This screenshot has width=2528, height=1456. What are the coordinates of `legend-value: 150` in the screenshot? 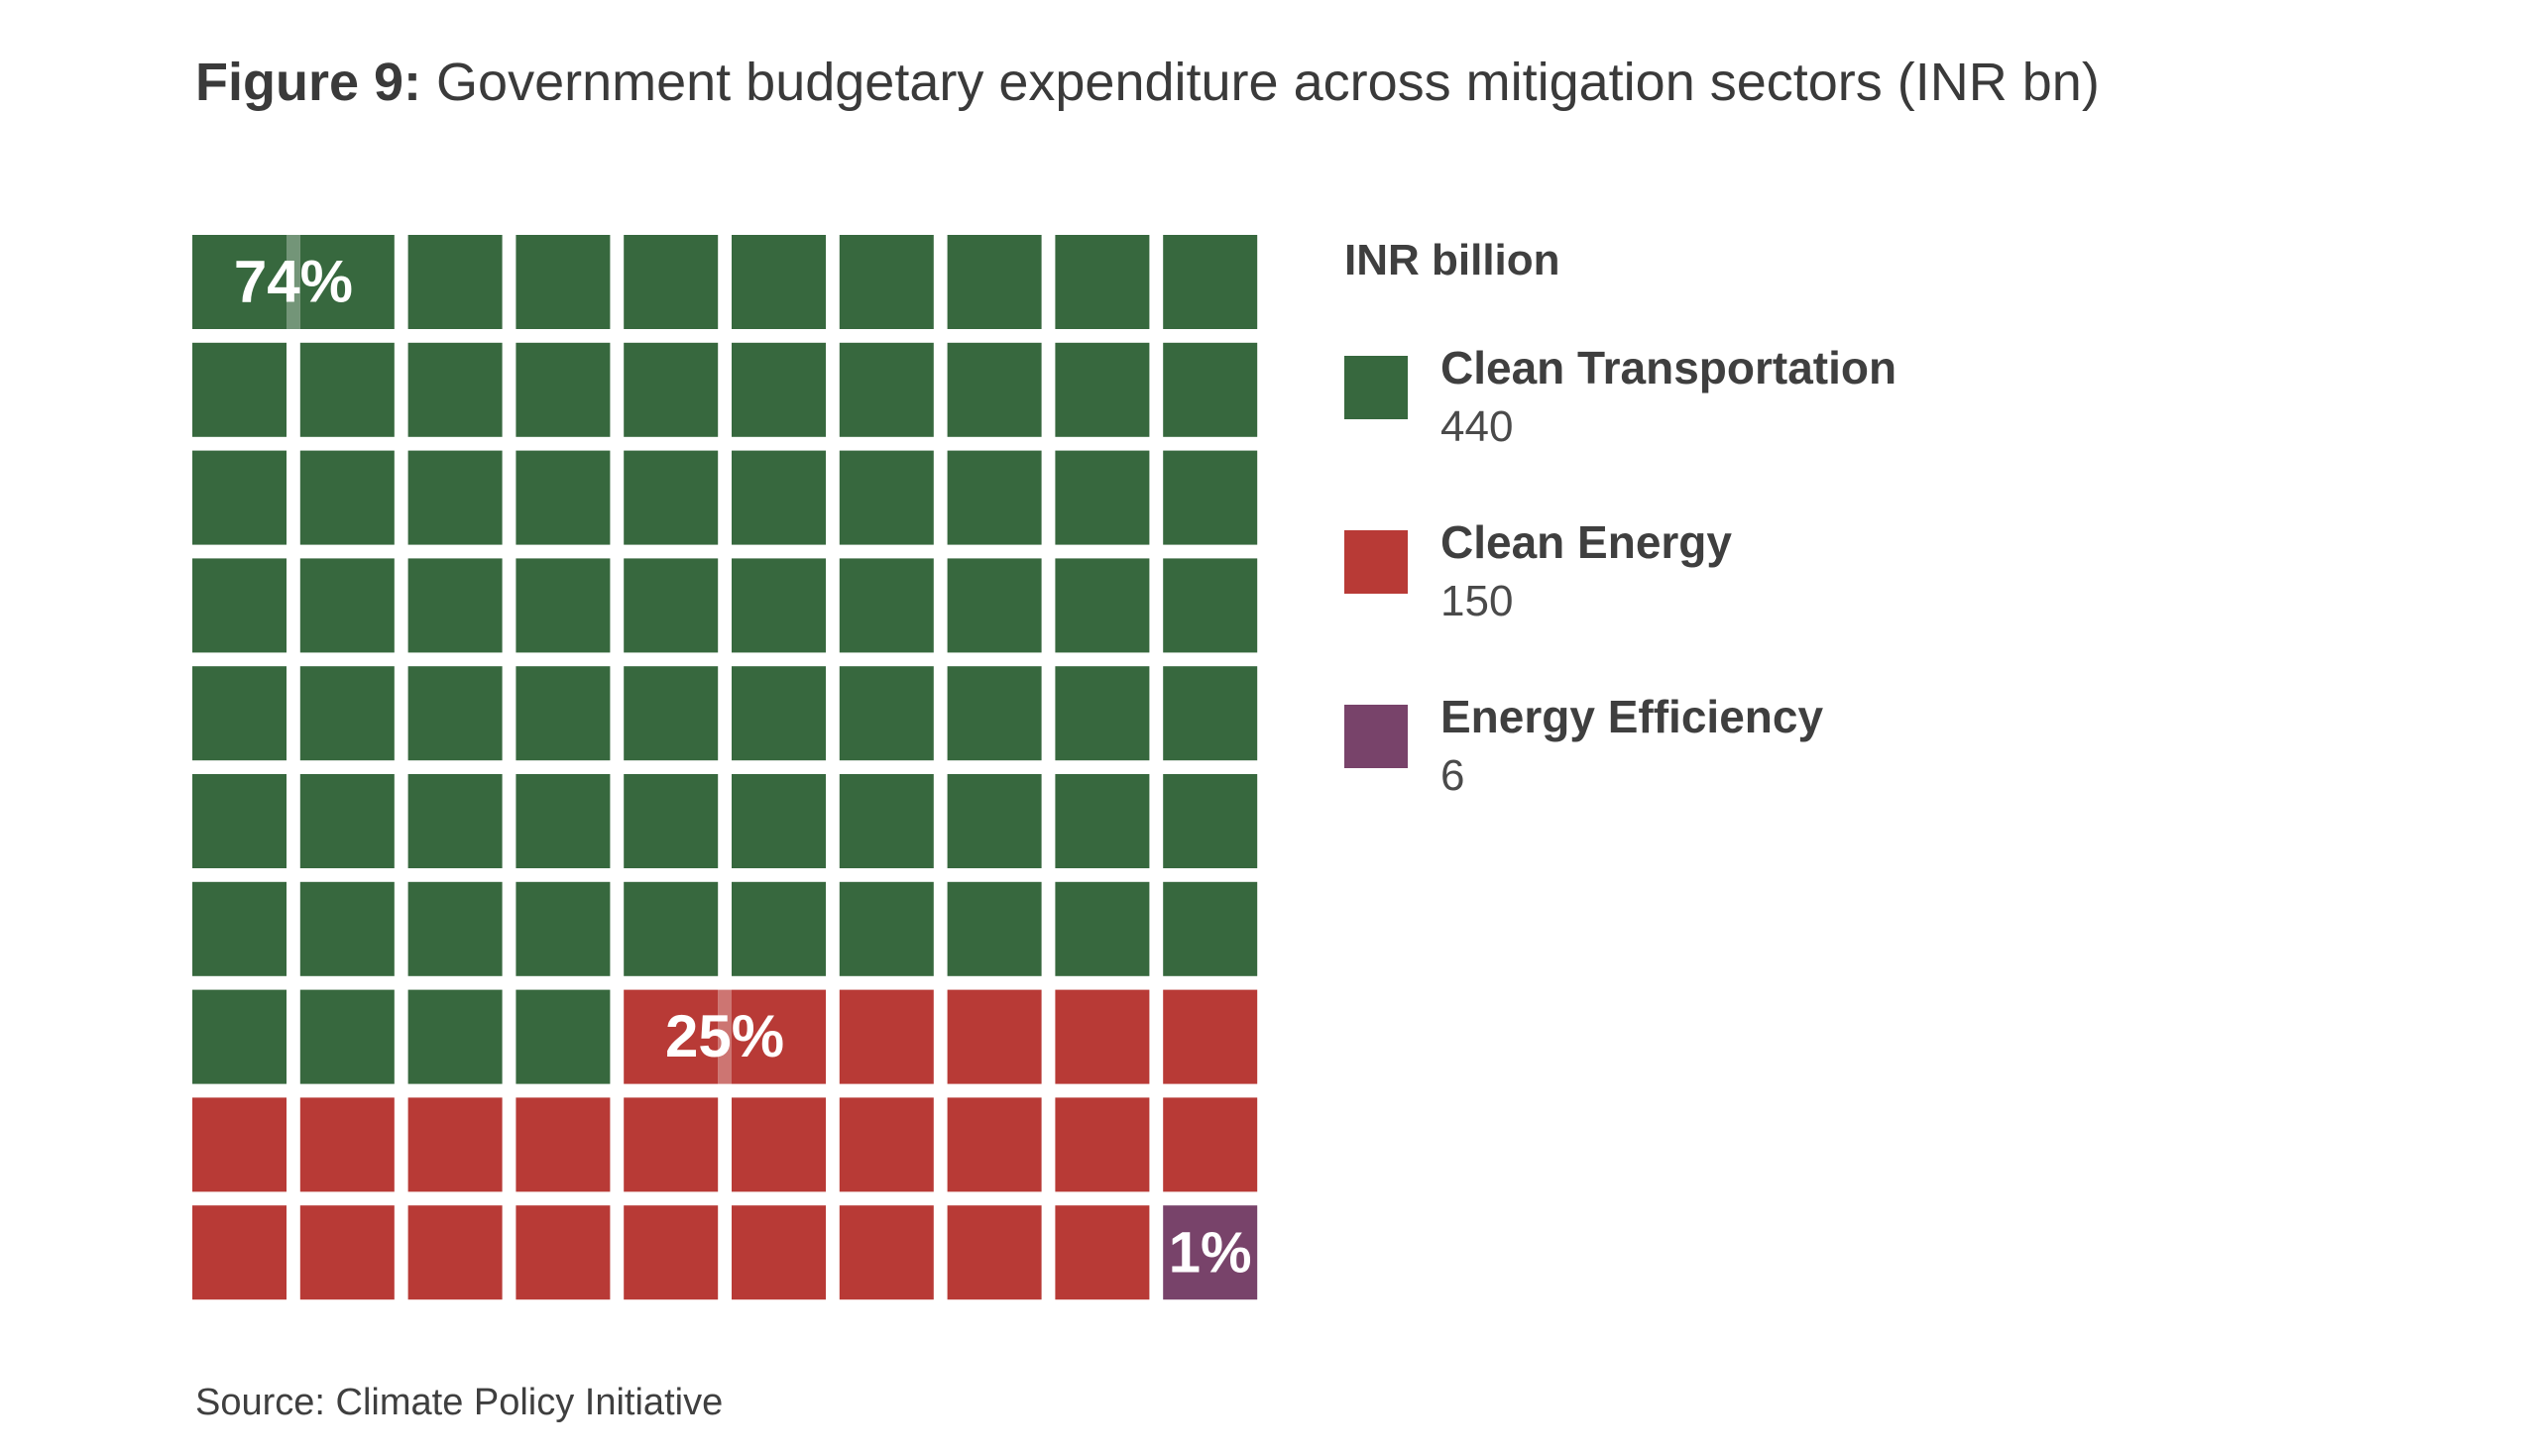 It's located at (1477, 601).